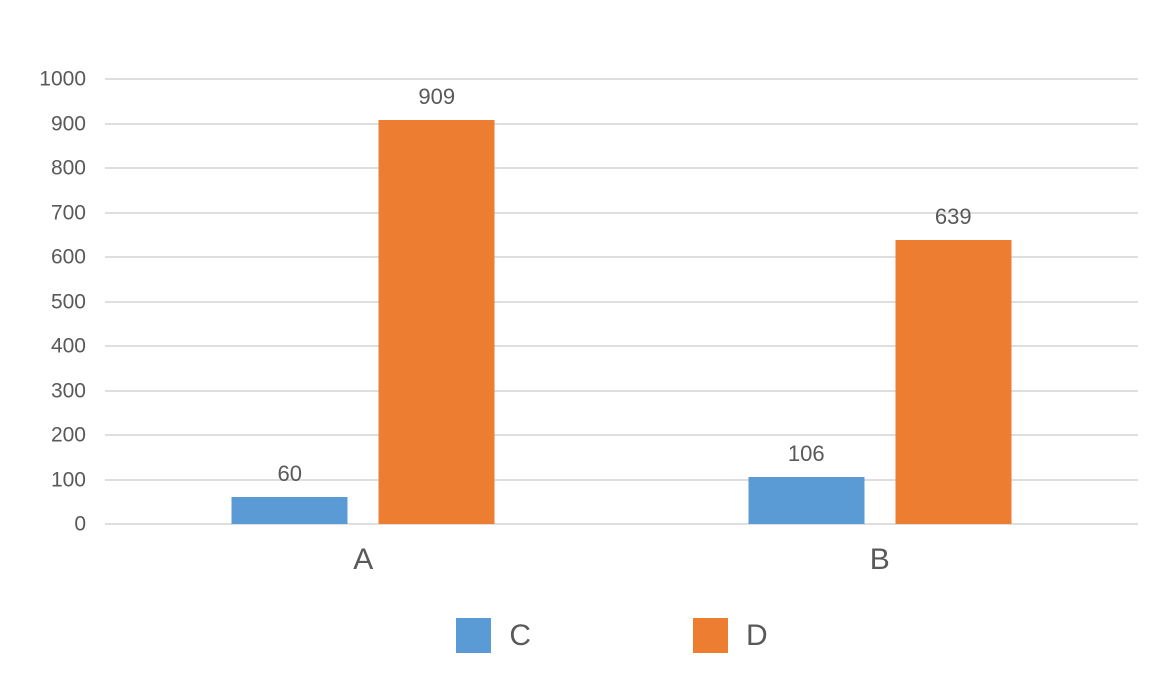  I want to click on bar-slot: 106, so click(806, 301).